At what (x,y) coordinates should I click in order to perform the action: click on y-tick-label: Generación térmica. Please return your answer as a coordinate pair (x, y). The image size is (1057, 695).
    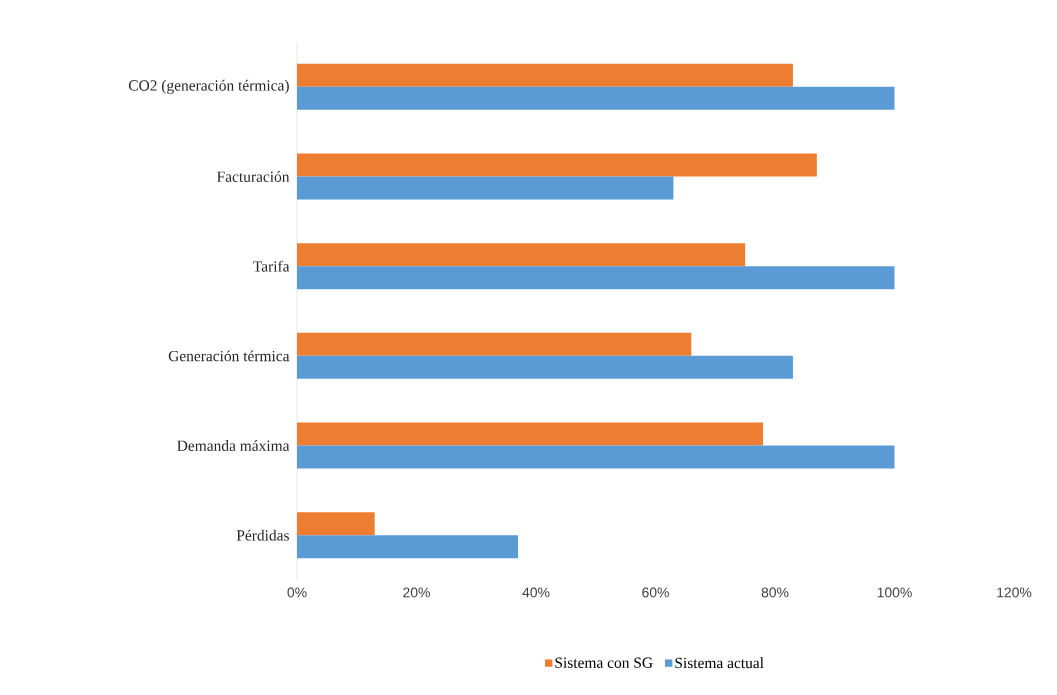
    Looking at the image, I should click on (229, 356).